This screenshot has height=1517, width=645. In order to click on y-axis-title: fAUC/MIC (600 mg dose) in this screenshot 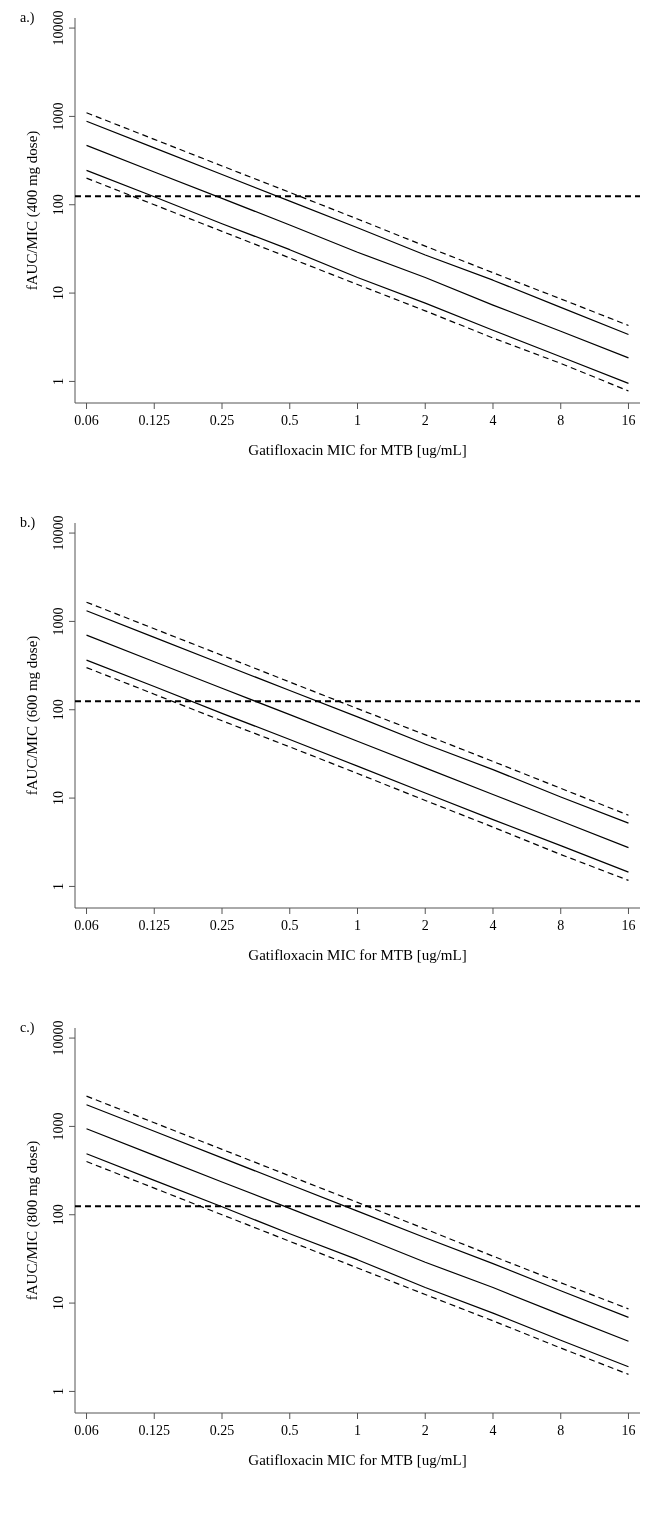, I will do `click(32, 715)`.